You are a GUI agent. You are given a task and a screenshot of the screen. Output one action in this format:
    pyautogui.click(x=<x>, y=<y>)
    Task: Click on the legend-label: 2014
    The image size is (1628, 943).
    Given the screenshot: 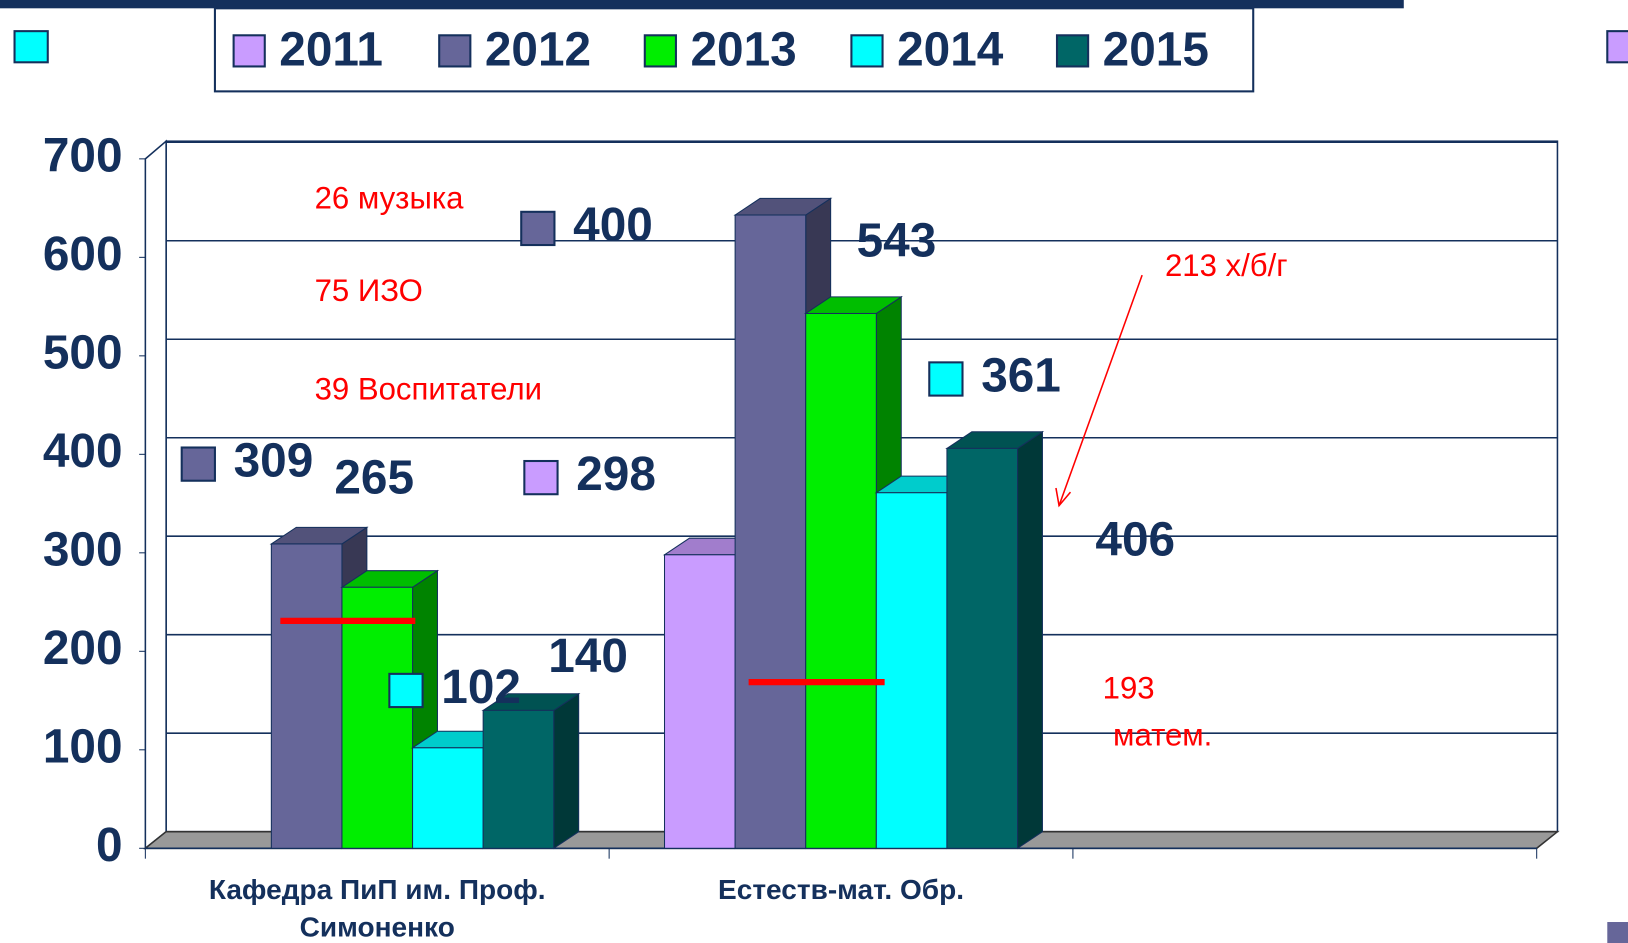 What is the action you would take?
    pyautogui.click(x=950, y=50)
    